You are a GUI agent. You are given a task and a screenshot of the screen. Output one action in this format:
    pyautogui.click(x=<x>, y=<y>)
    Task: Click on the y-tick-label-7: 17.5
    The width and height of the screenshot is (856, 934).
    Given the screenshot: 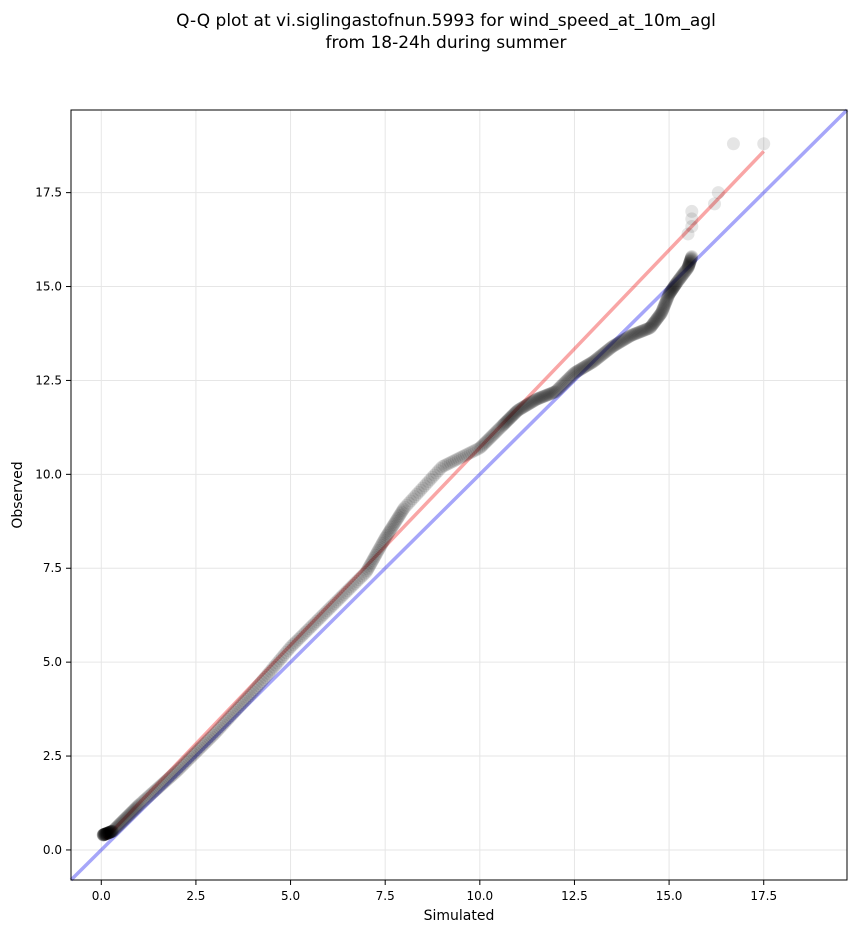 What is the action you would take?
    pyautogui.click(x=48, y=193)
    